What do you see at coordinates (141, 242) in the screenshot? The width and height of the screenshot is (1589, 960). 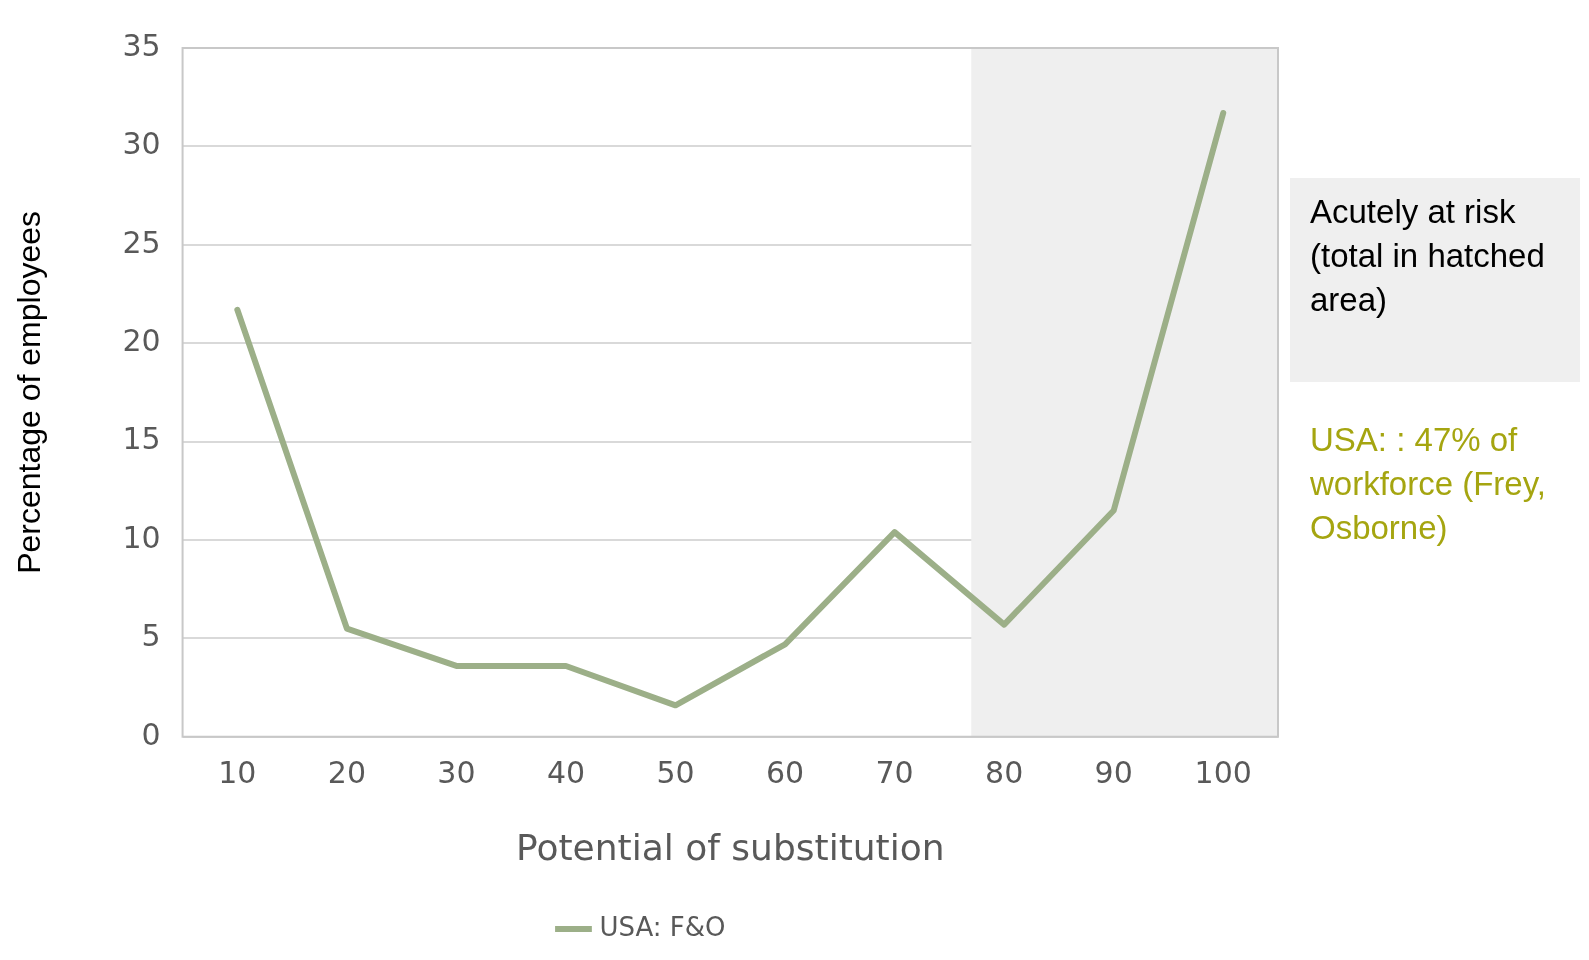 I see `y-tick-label: 25` at bounding box center [141, 242].